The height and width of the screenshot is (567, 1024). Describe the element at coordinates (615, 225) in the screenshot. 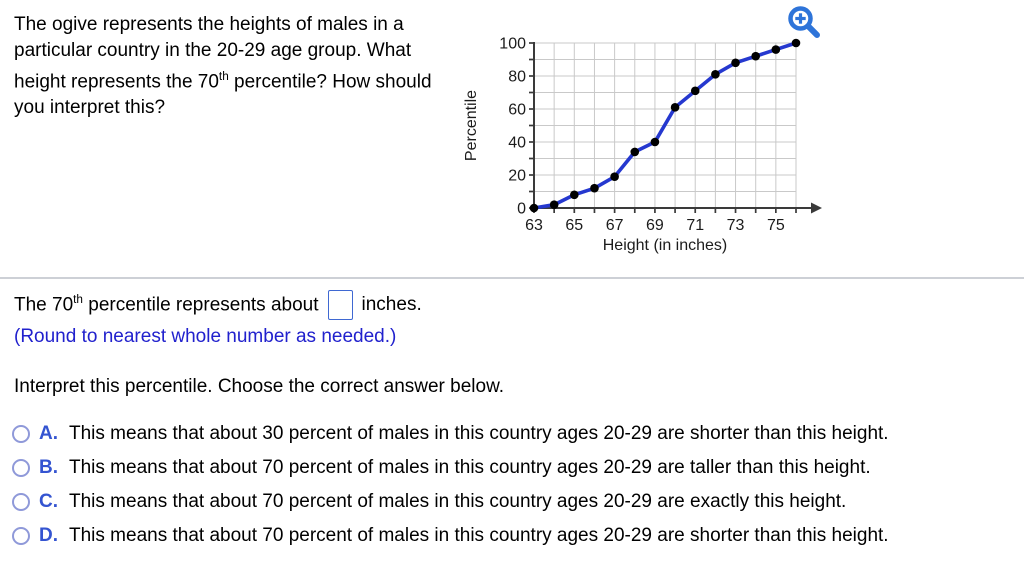

I see `x-tick-label: 67` at that location.